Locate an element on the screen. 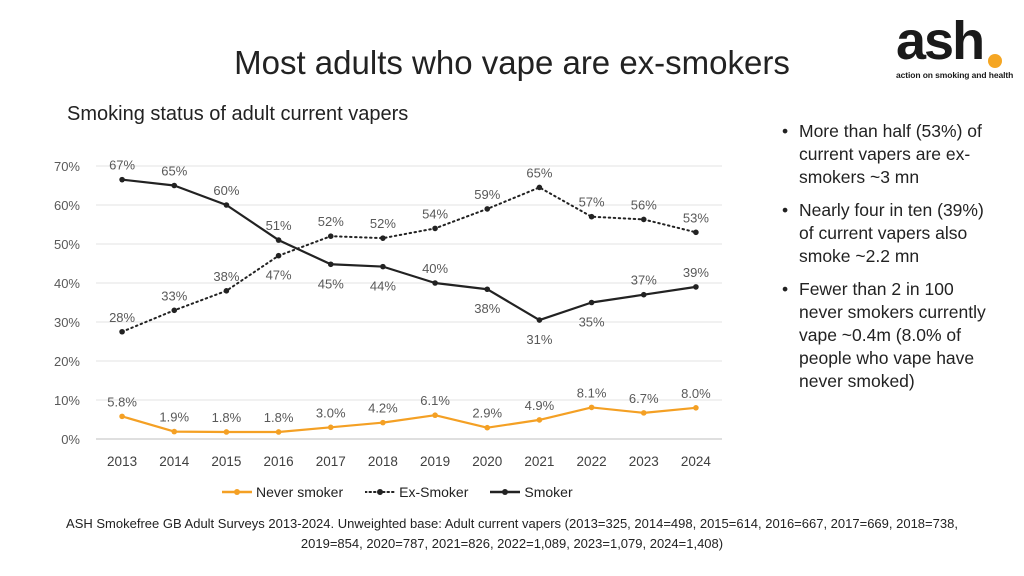  x-tick-label: 2017 is located at coordinates (331, 461).